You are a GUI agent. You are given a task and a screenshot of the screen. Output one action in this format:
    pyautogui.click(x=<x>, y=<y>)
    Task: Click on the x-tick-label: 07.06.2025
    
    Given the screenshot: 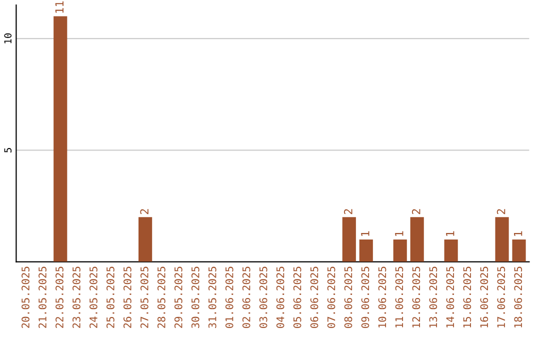 What is the action you would take?
    pyautogui.click(x=331, y=297)
    